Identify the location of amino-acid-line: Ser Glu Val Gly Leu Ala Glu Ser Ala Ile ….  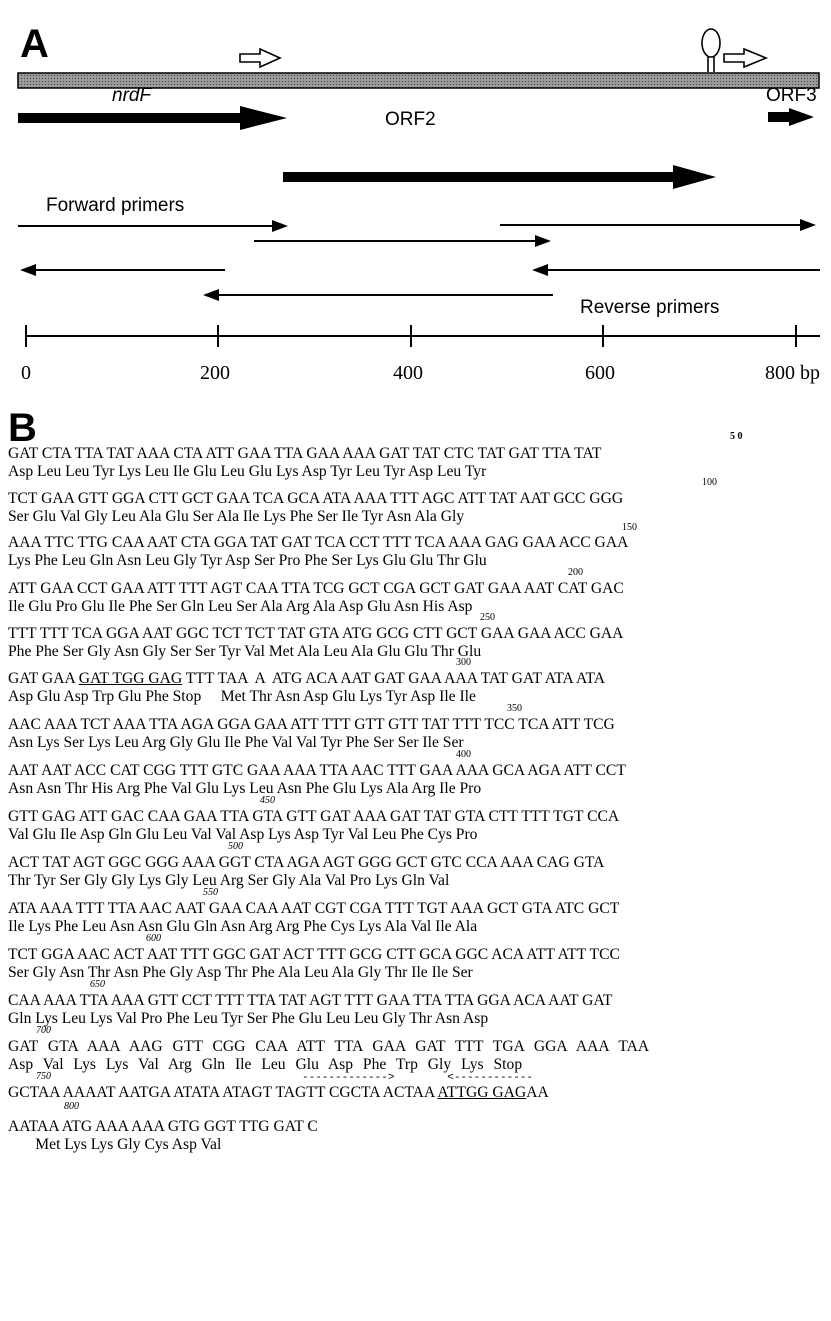
(236, 516).